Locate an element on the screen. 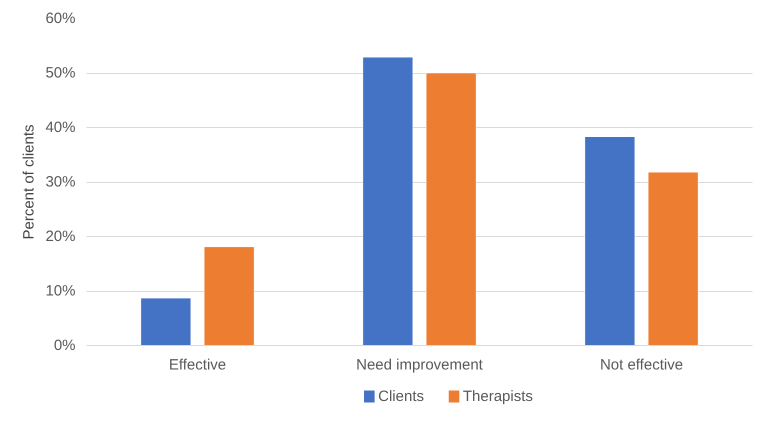  y-tick-label: 20% is located at coordinates (60, 236).